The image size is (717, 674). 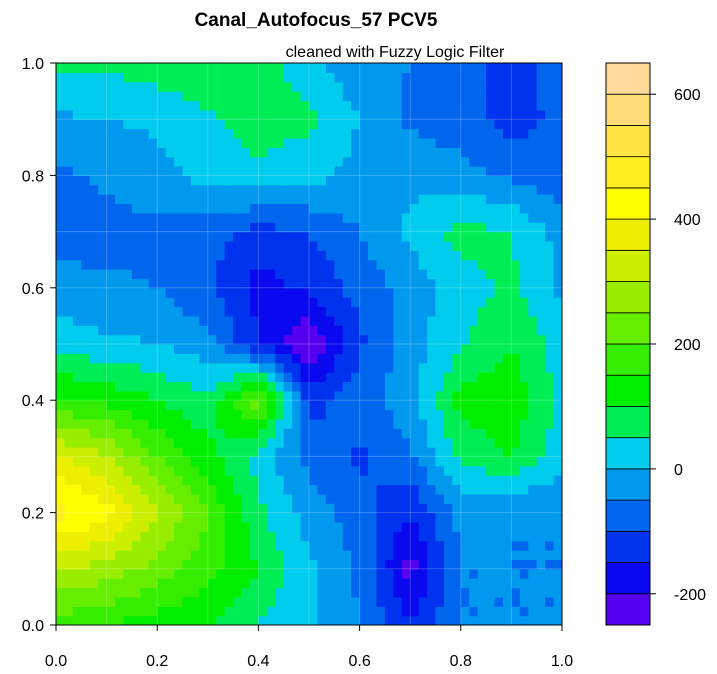 What do you see at coordinates (33, 626) in the screenshot?
I see `y-tick-label: 0.0` at bounding box center [33, 626].